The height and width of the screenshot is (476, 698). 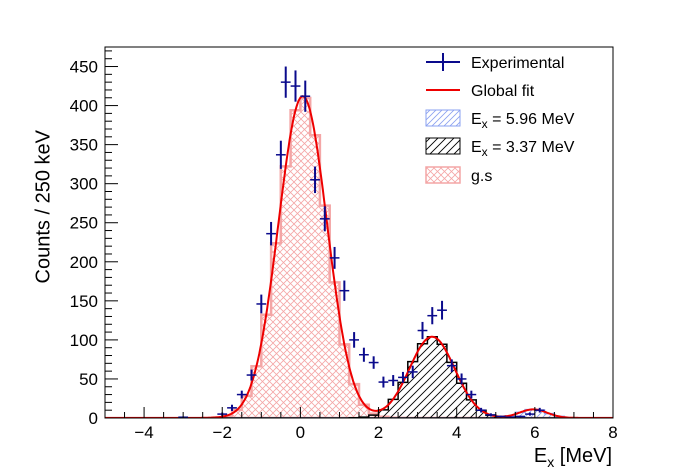 What do you see at coordinates (93, 418) in the screenshot?
I see `y-tick-label: 0` at bounding box center [93, 418].